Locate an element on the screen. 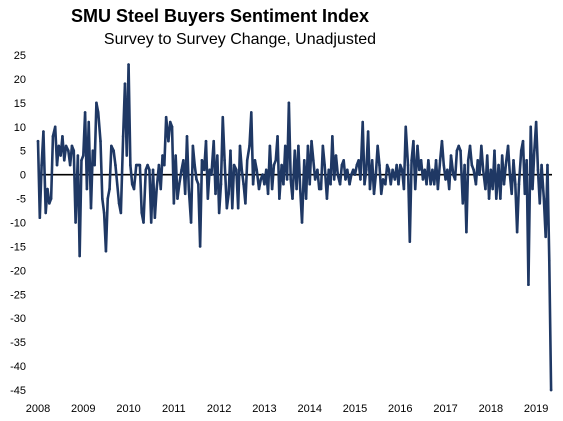  x-tick-label: 2017 is located at coordinates (445, 409).